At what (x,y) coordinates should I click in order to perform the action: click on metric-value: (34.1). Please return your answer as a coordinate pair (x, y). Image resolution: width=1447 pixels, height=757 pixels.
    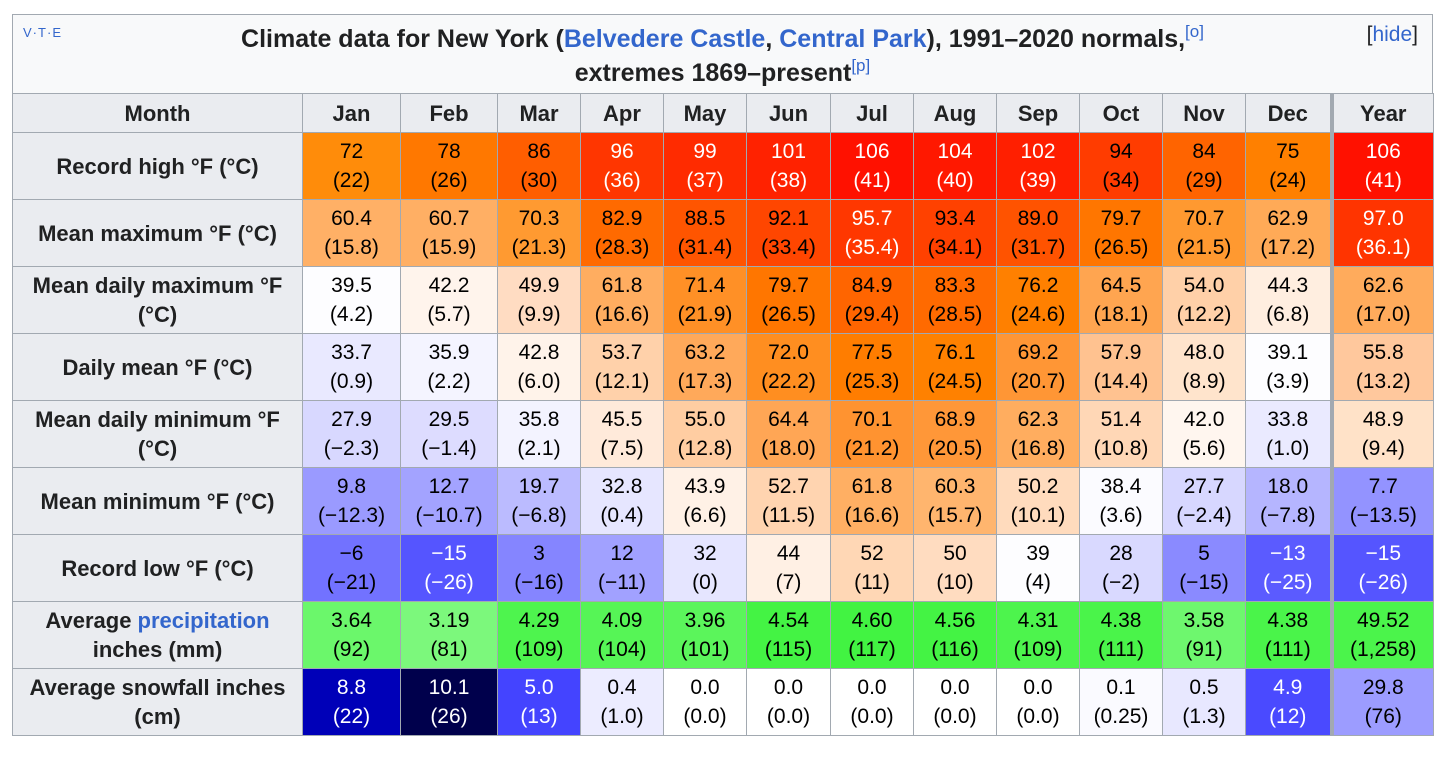
    Looking at the image, I should click on (955, 247).